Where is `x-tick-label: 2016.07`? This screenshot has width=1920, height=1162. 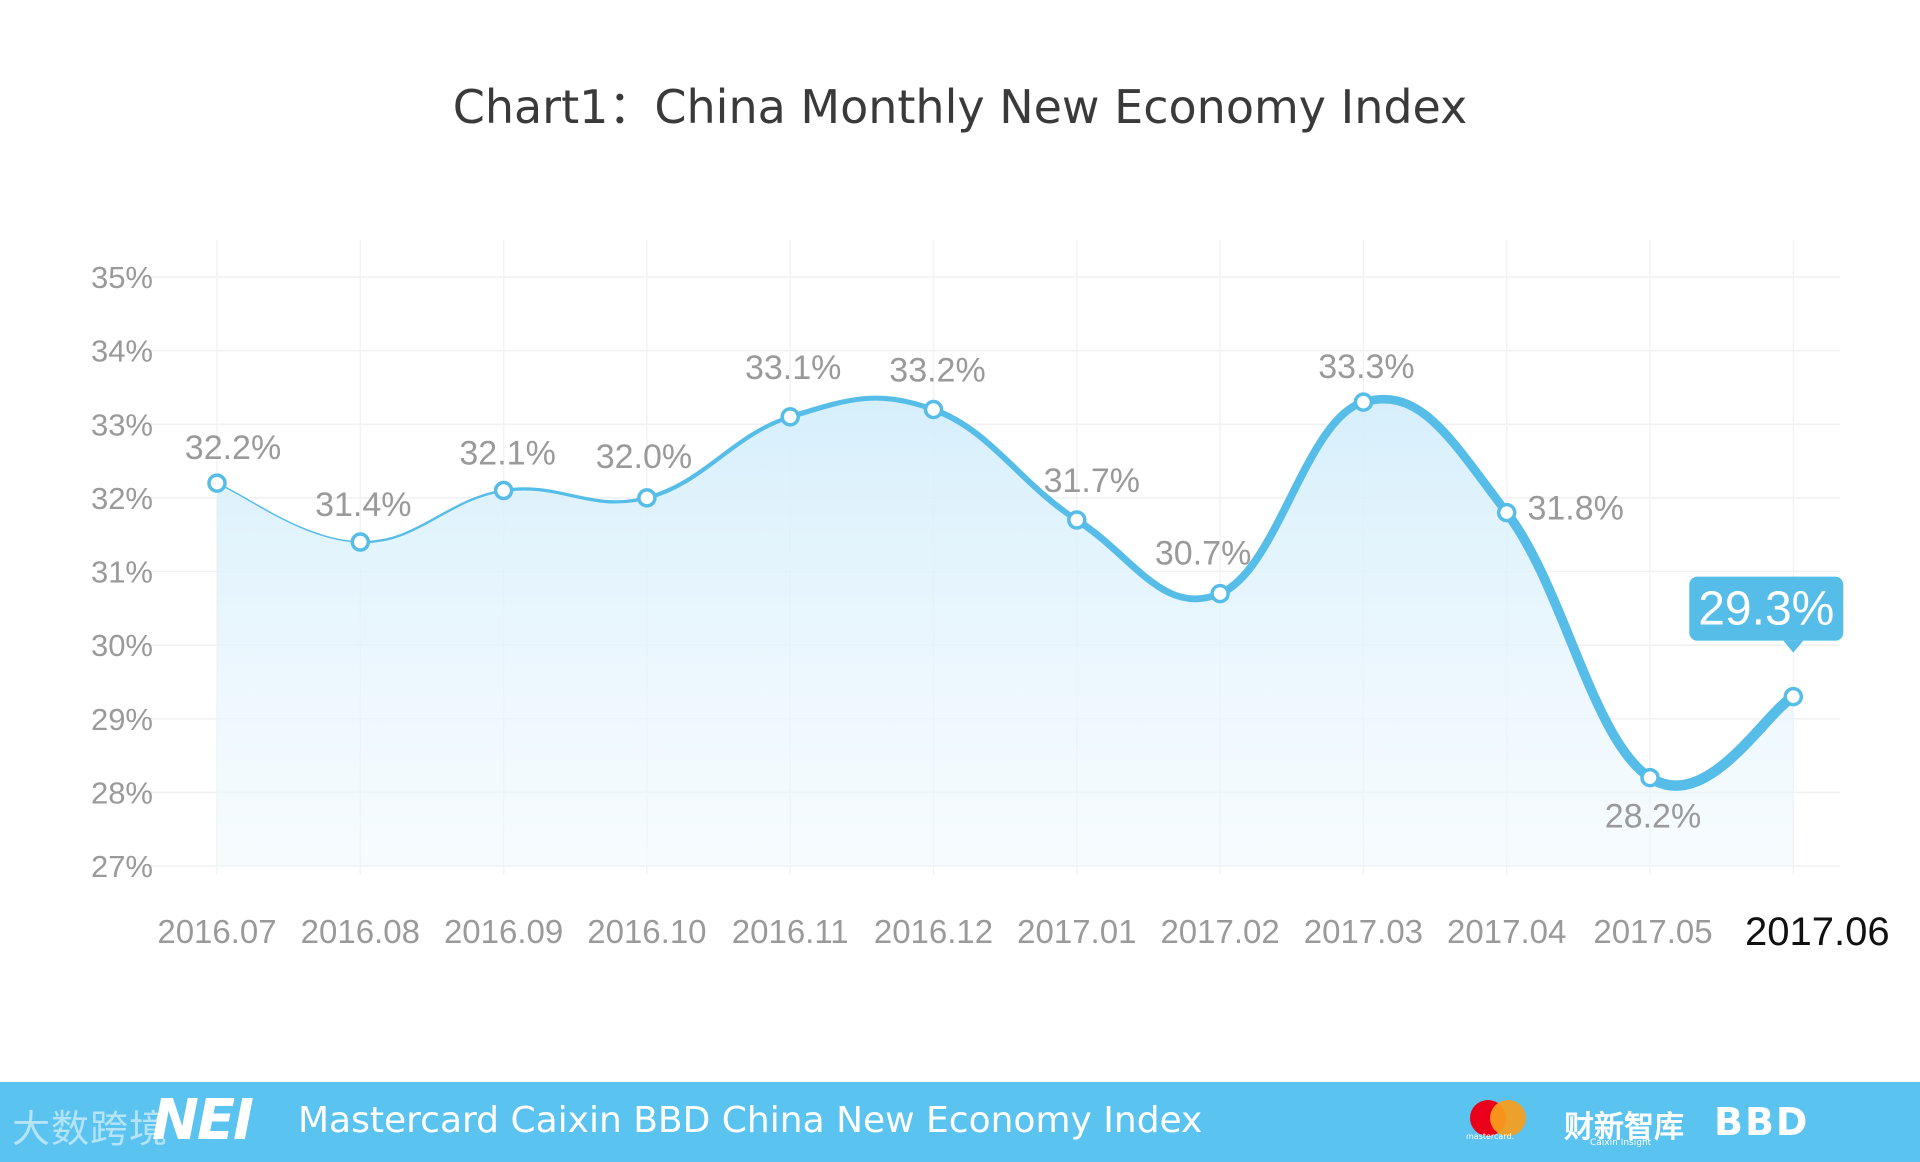
x-tick-label: 2016.07 is located at coordinates (216, 931).